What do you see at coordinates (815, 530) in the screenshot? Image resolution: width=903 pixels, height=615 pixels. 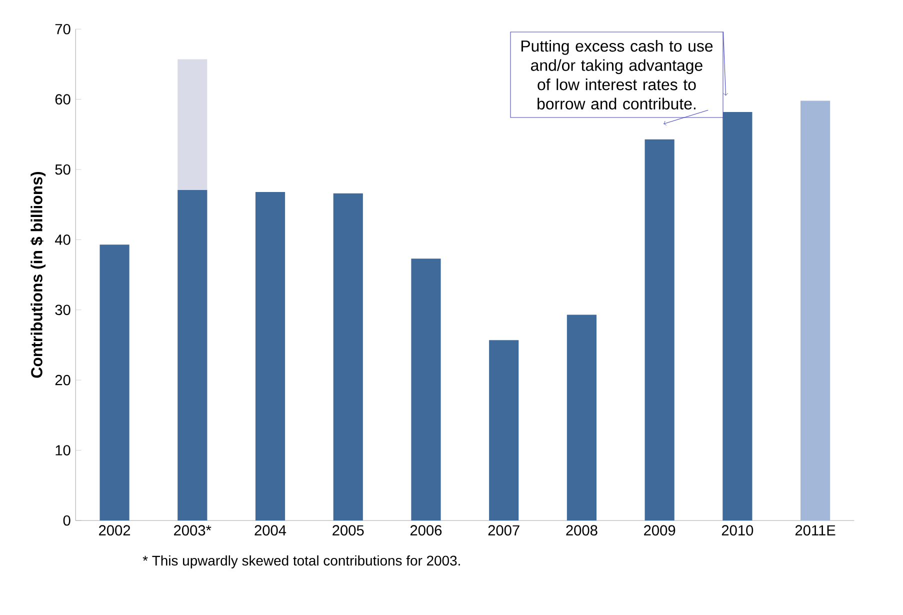 I see `x-tick-label: 2011E` at bounding box center [815, 530].